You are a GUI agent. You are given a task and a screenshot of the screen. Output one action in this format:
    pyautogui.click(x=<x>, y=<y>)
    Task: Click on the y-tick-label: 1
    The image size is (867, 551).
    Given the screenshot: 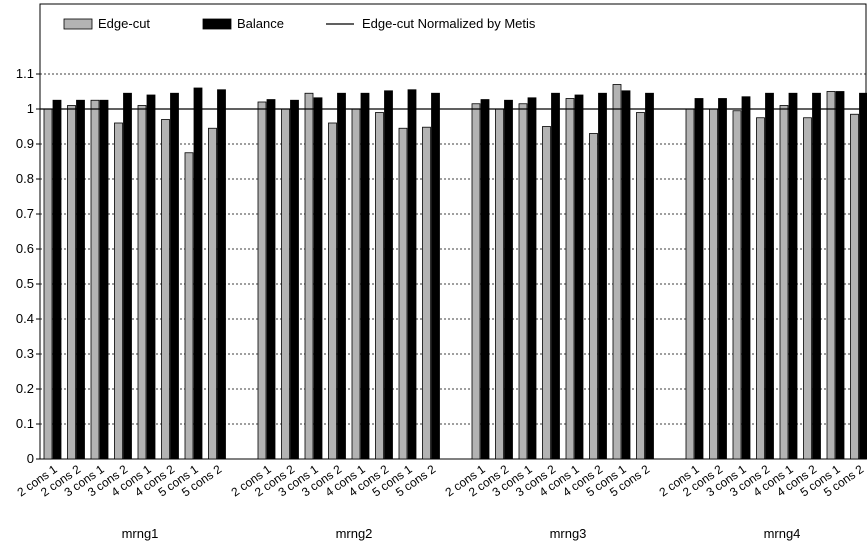 What is the action you would take?
    pyautogui.click(x=30, y=108)
    